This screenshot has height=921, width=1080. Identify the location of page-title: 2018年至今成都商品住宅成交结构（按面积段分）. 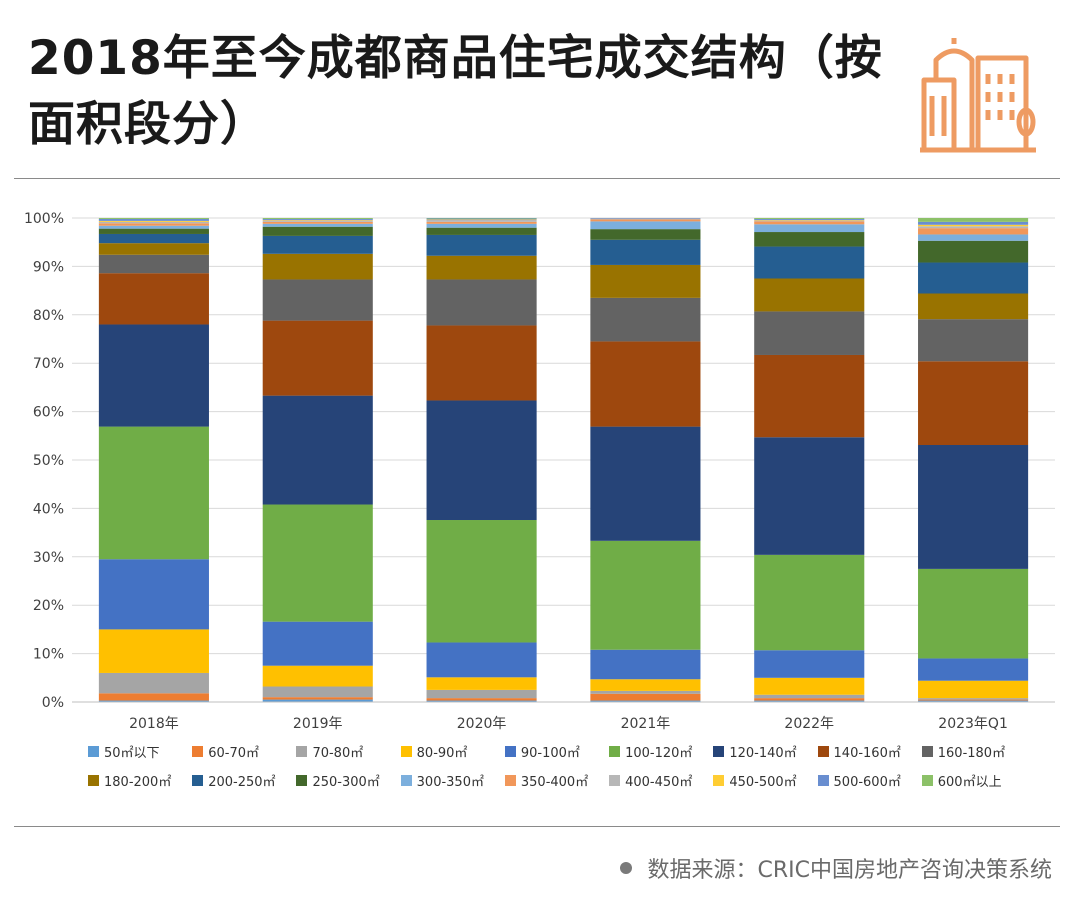
(455, 91).